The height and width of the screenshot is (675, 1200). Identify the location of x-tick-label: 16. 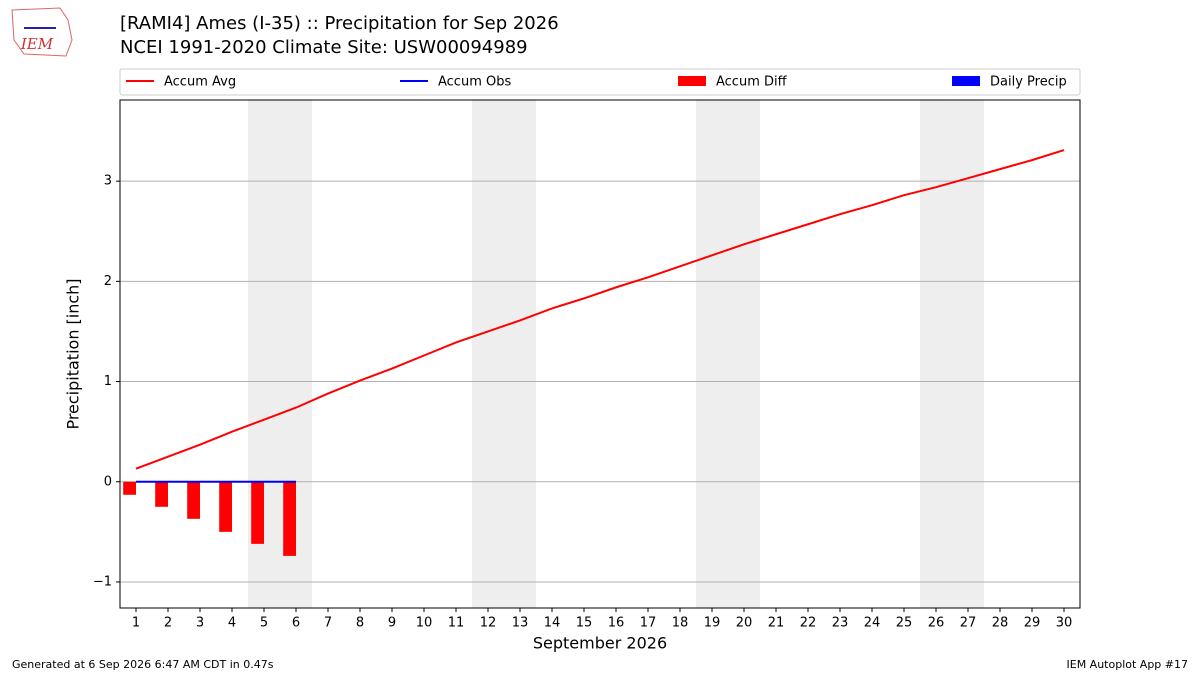
(616, 623).